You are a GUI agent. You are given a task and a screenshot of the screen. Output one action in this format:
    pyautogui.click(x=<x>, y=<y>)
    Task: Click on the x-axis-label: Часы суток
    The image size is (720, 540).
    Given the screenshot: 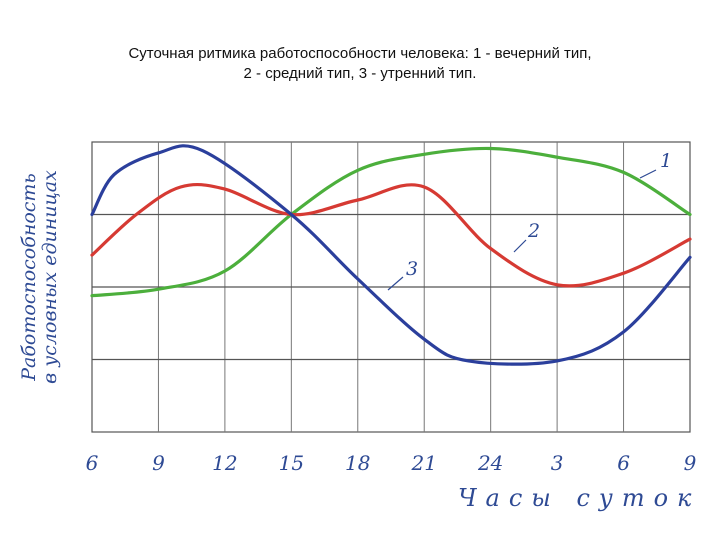 What is the action you would take?
    pyautogui.click(x=579, y=498)
    